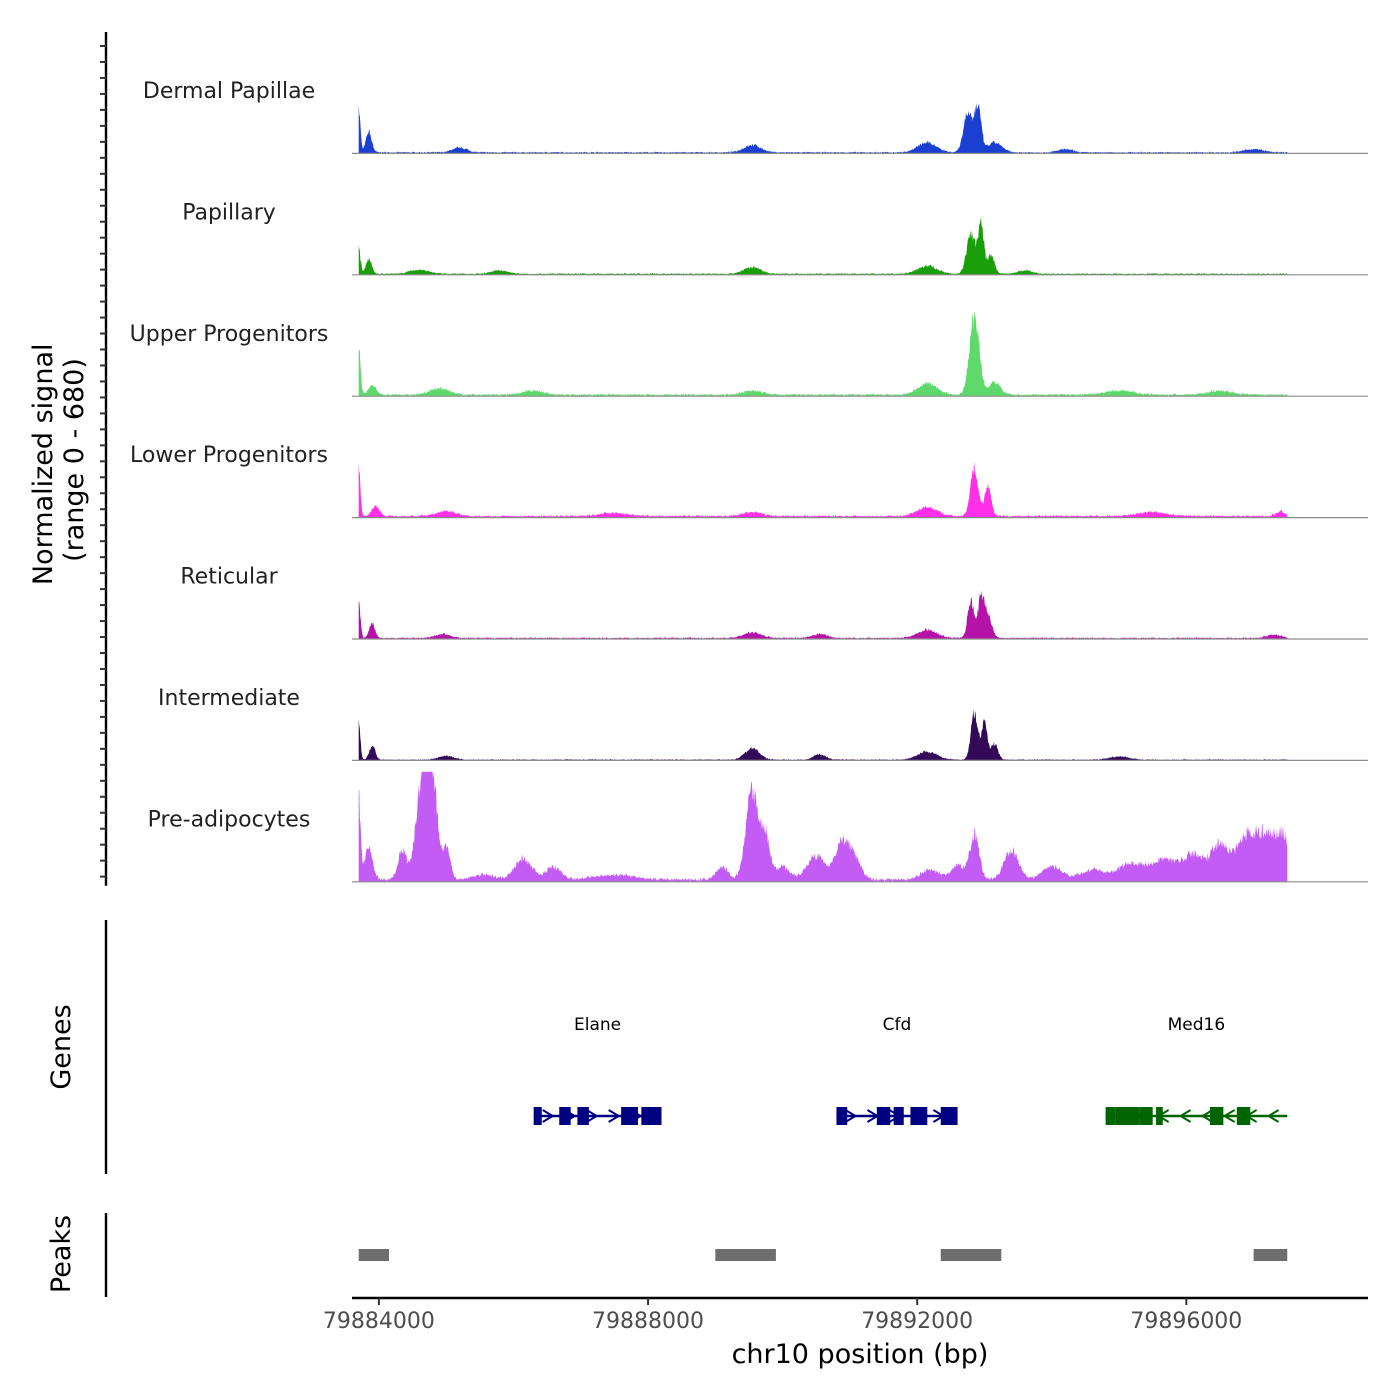 The image size is (1400, 1400). Describe the element at coordinates (597, 1025) in the screenshot. I see `gene-label: Elane` at that location.